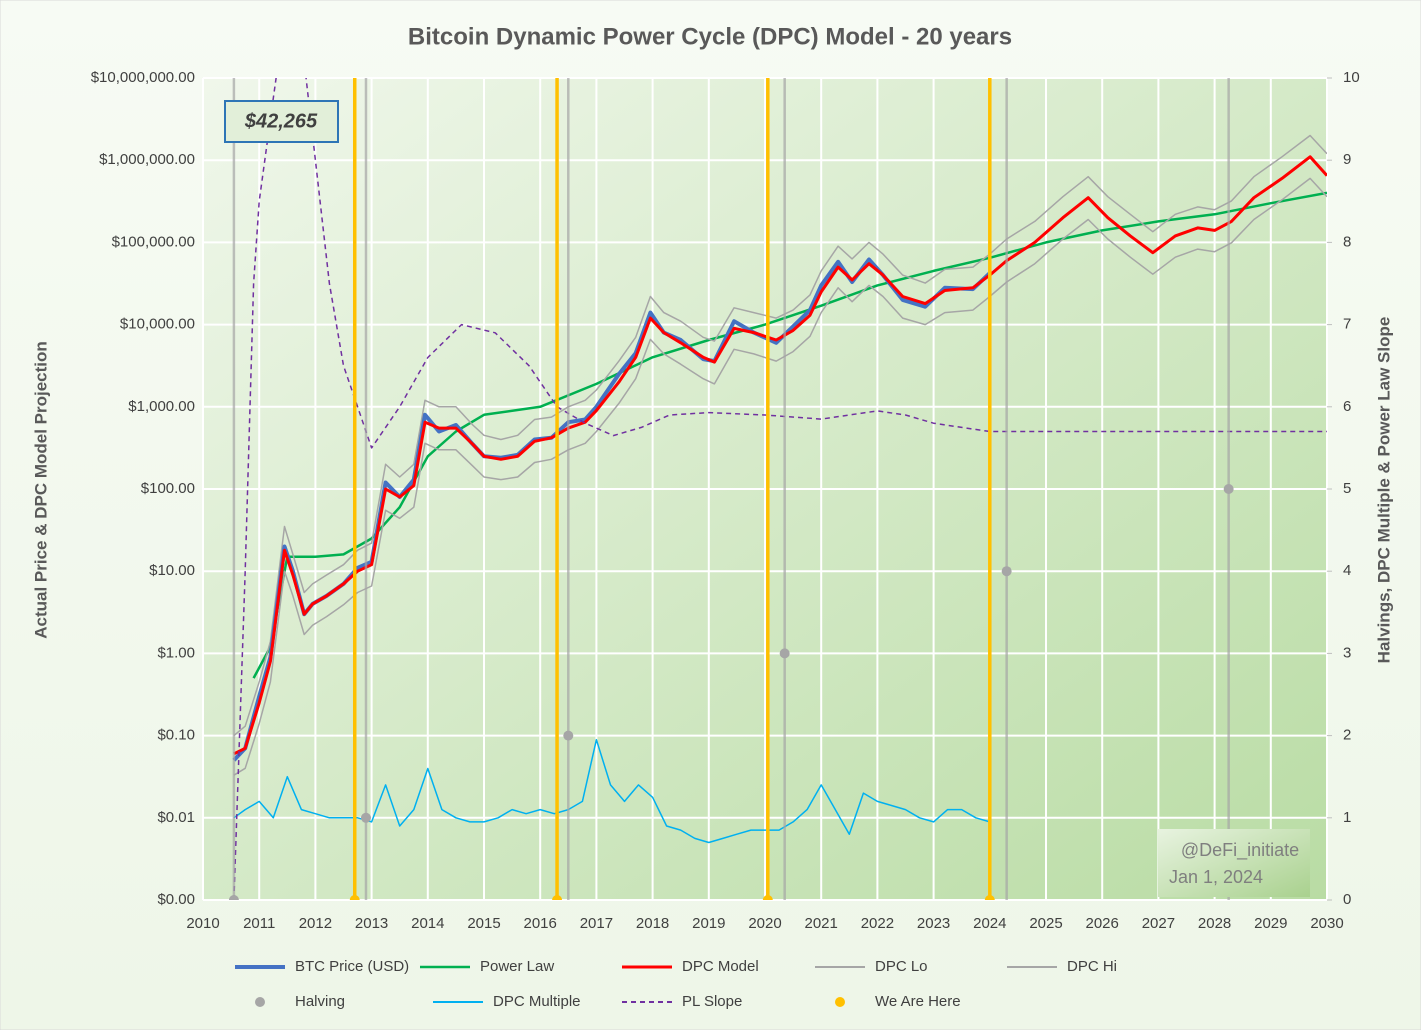  I want to click on legend-label: DPC Hi, so click(1092, 966).